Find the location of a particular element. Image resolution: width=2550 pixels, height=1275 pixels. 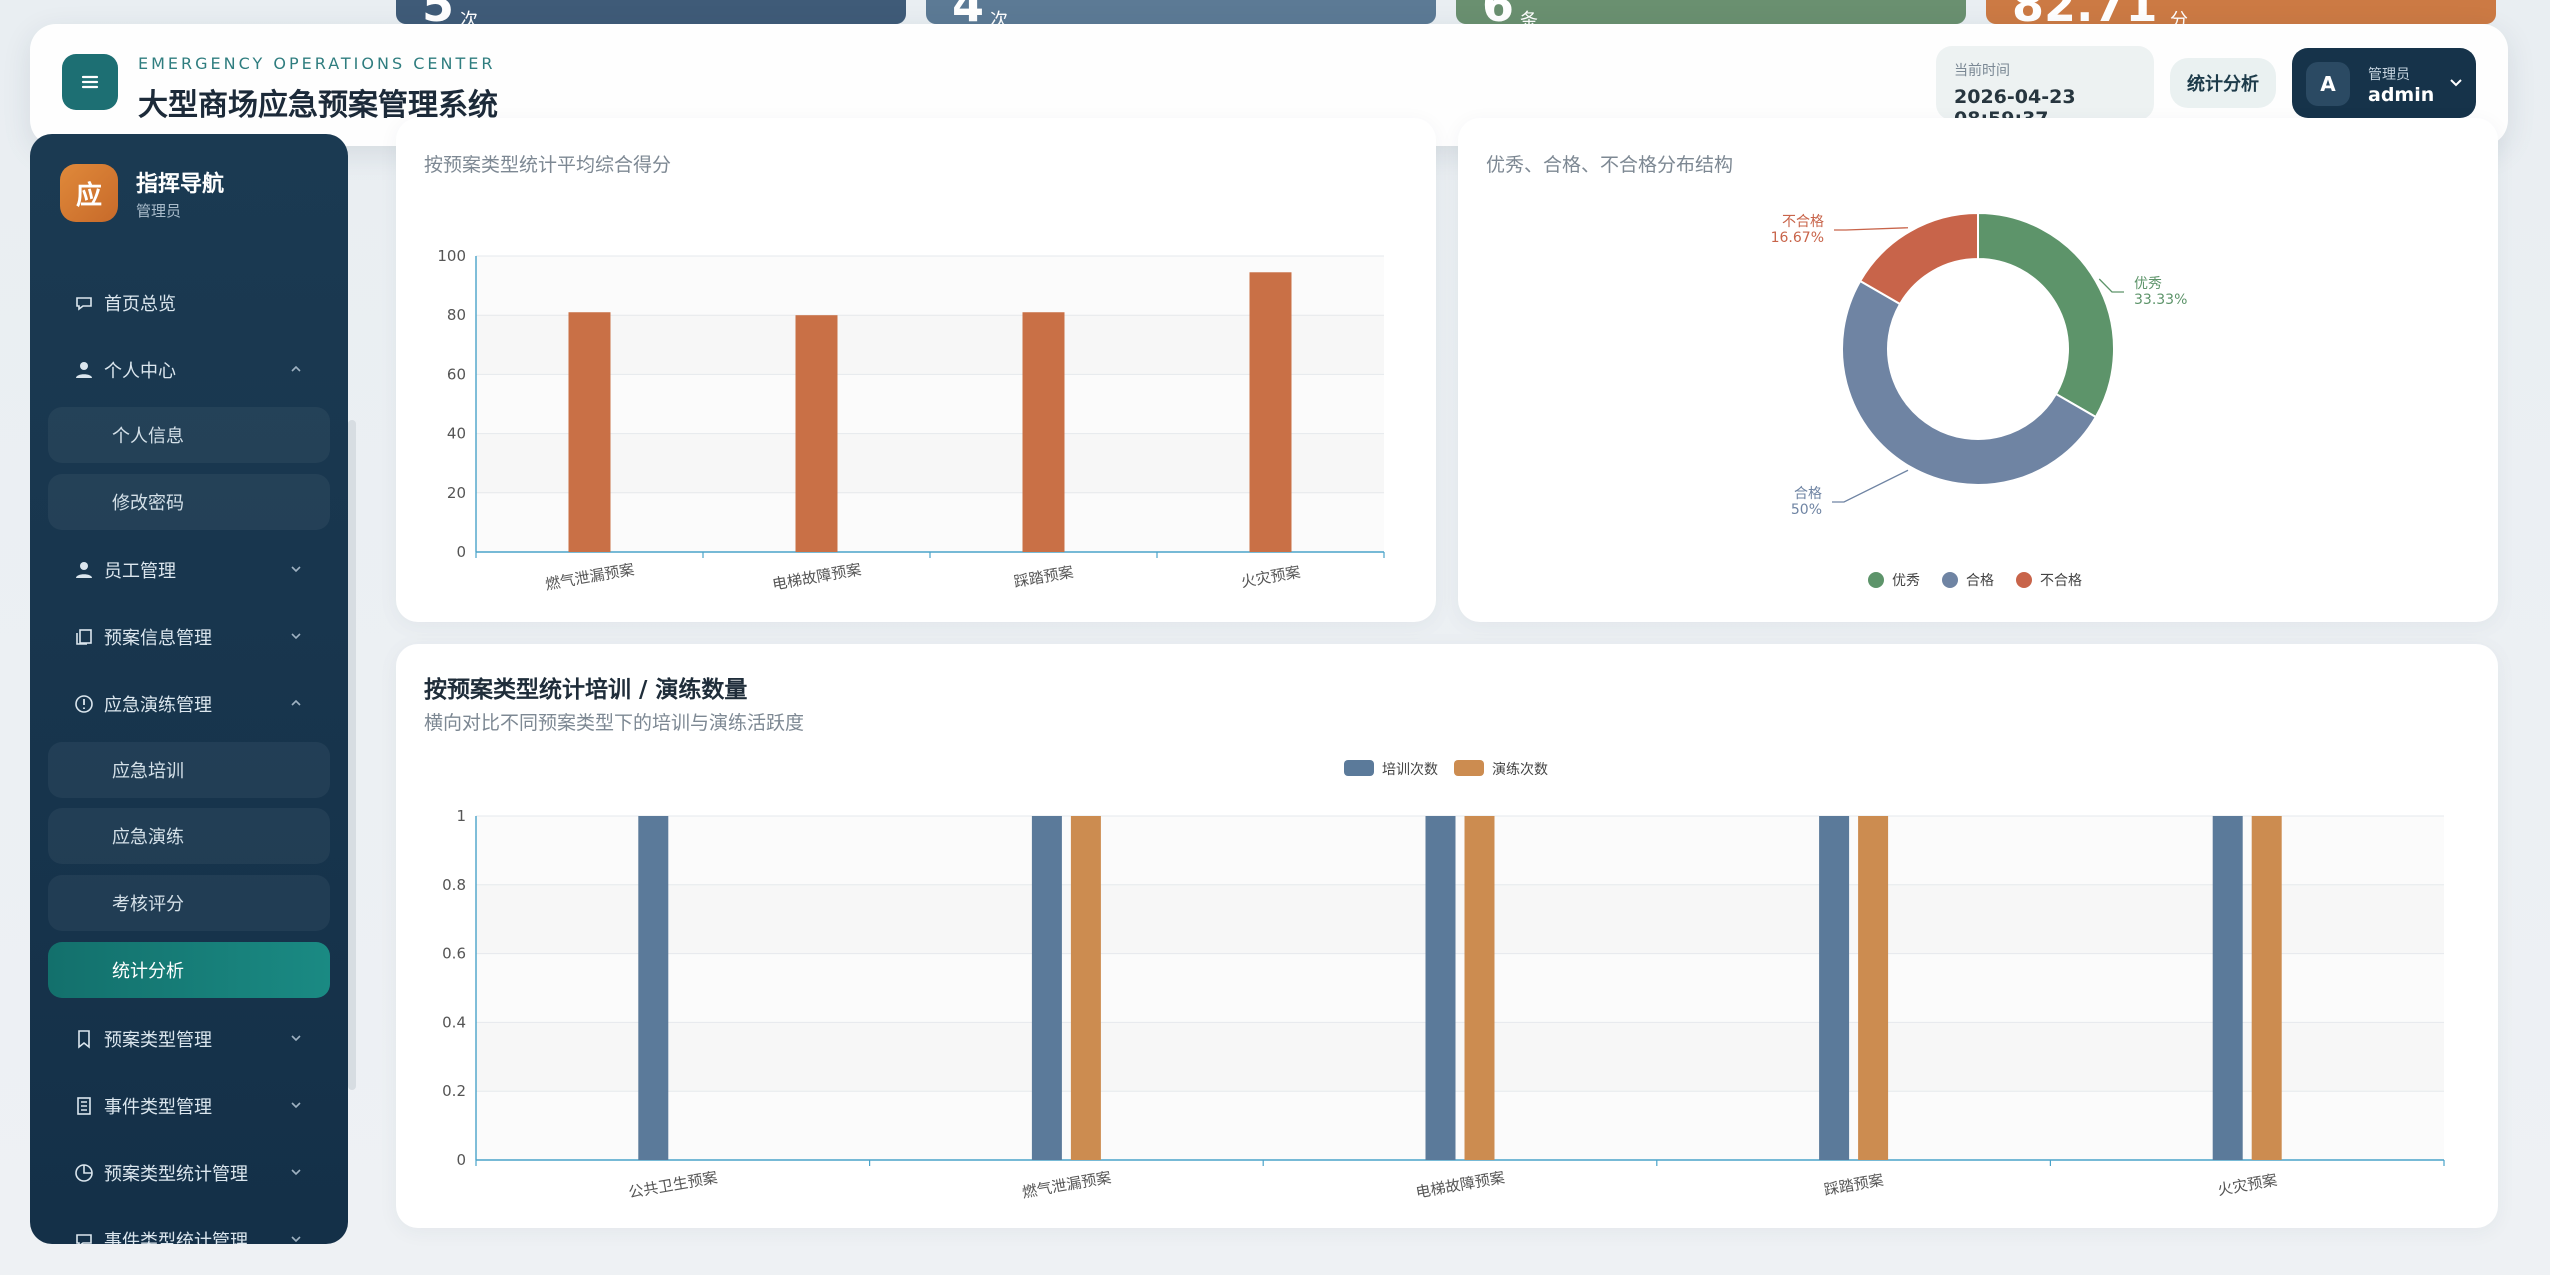

stats-analysis-button: 统计分析 is located at coordinates (2223, 83).